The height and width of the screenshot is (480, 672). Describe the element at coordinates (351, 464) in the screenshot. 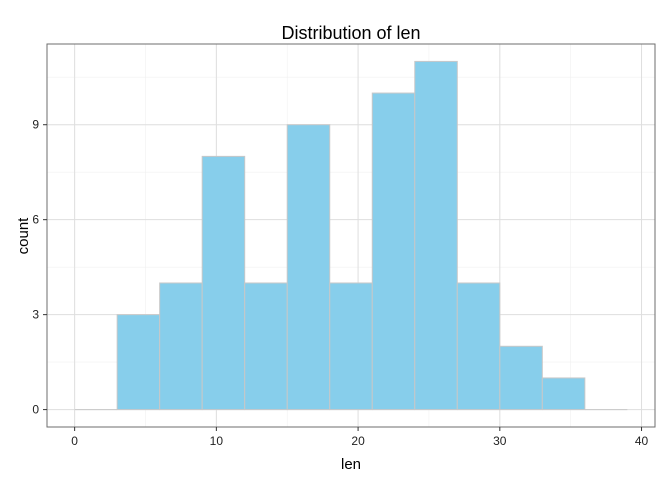

I see `x-axis-title: len` at that location.